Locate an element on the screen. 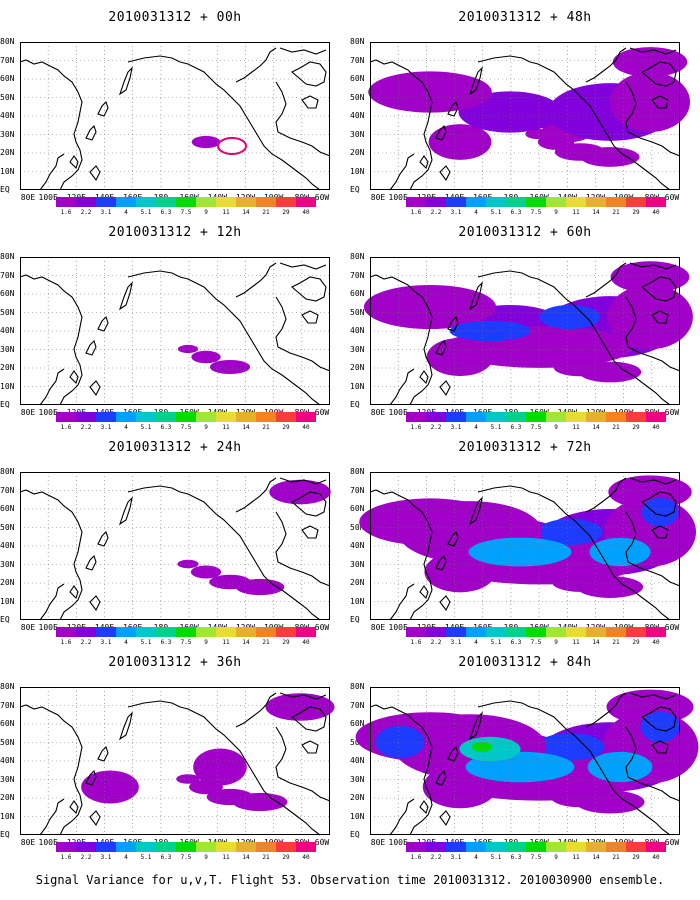  colorbar-label: 1.6 is located at coordinates (66, 427).